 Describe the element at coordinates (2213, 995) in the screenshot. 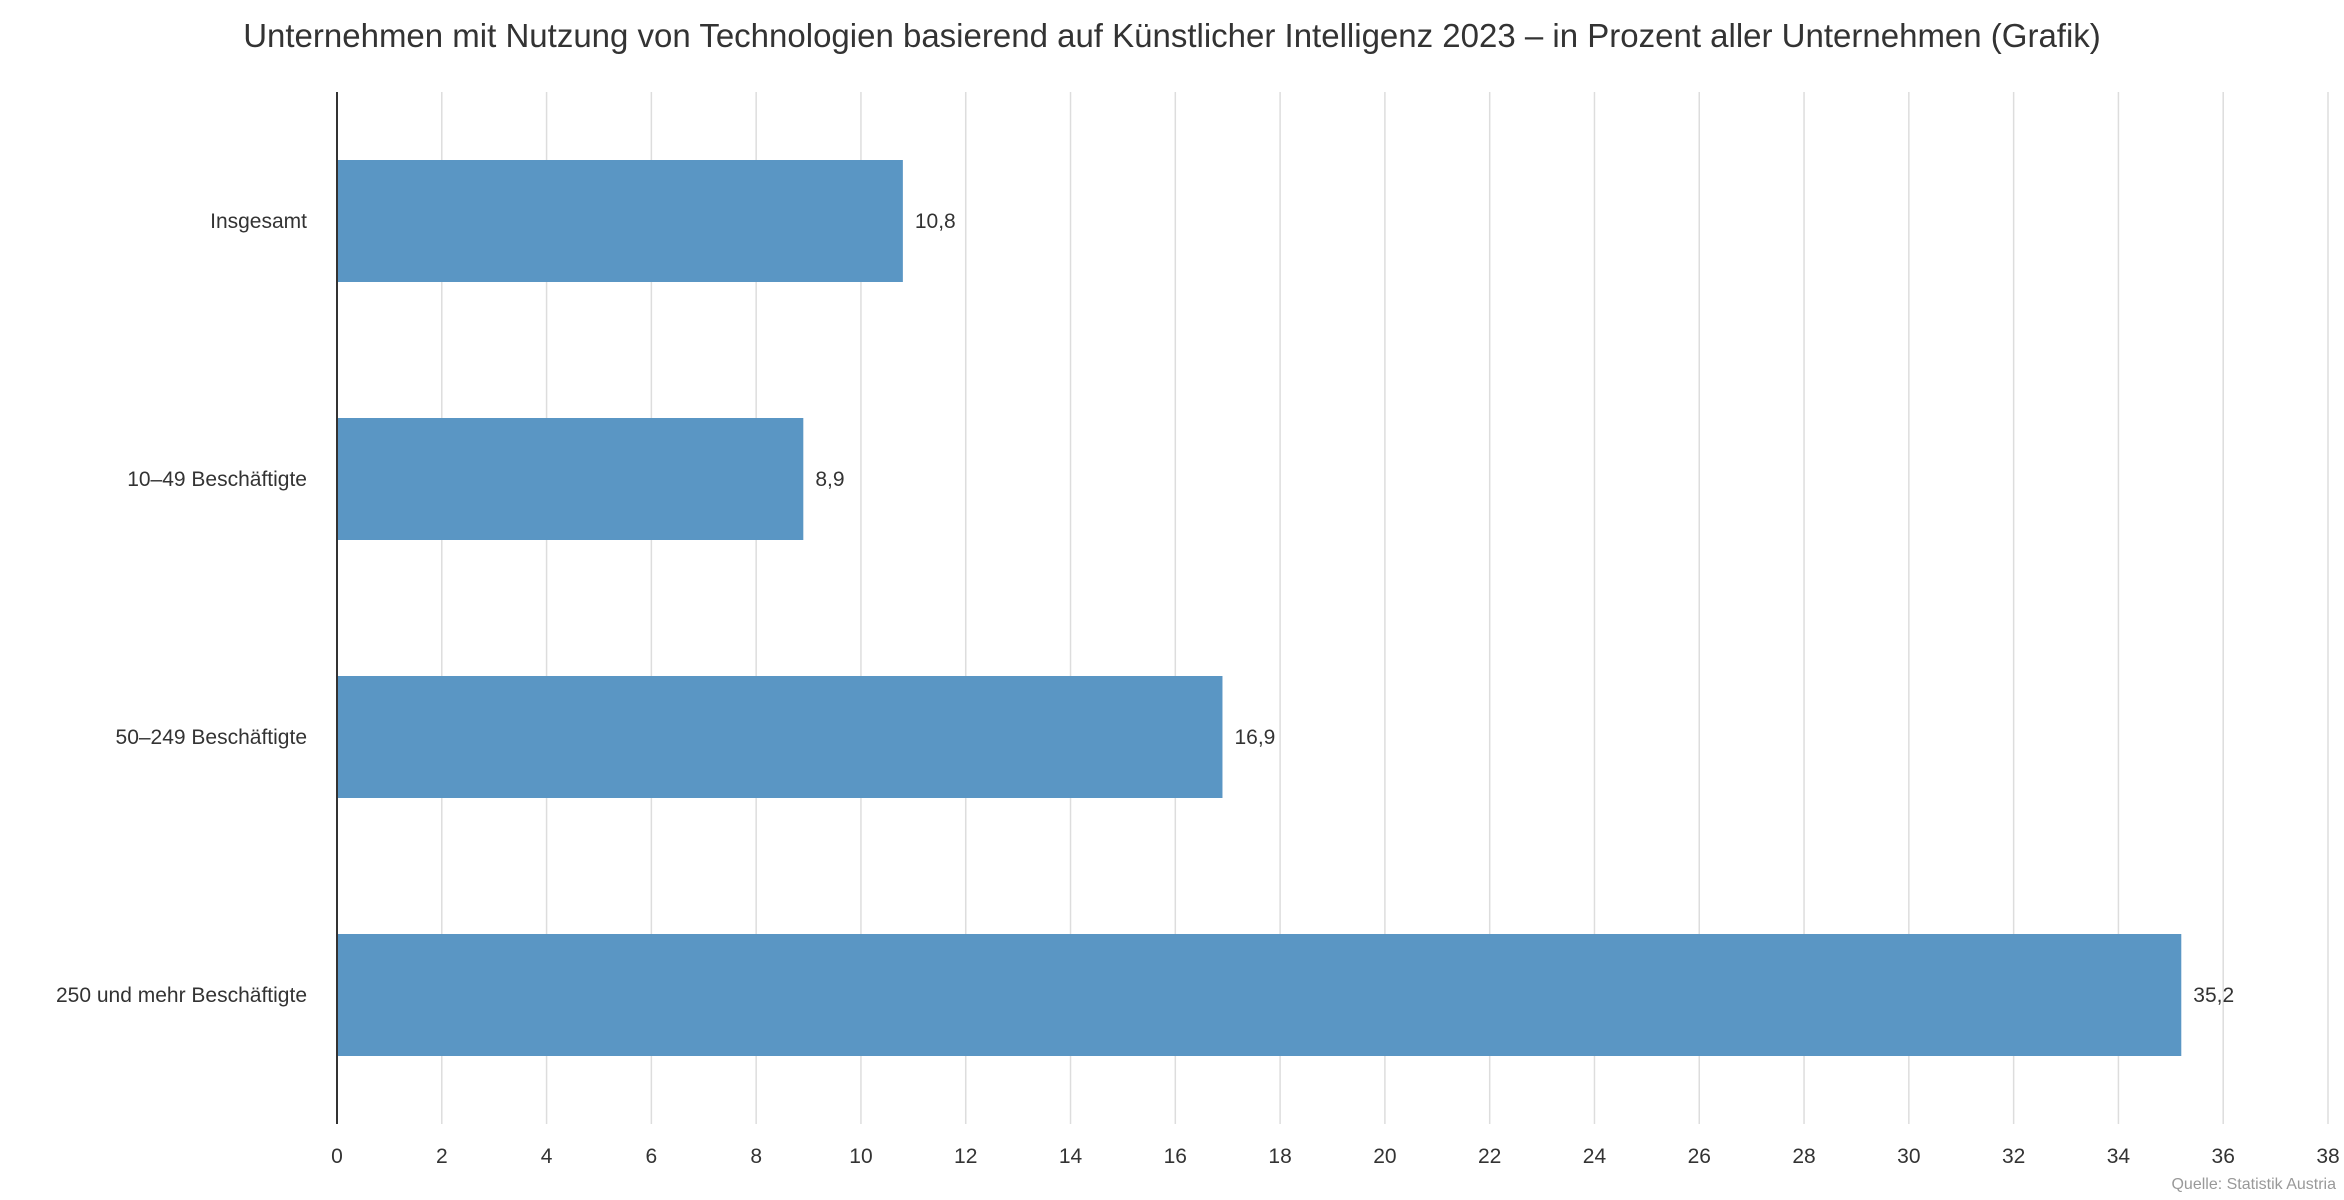

I see `bar-value-label: 35,2` at that location.